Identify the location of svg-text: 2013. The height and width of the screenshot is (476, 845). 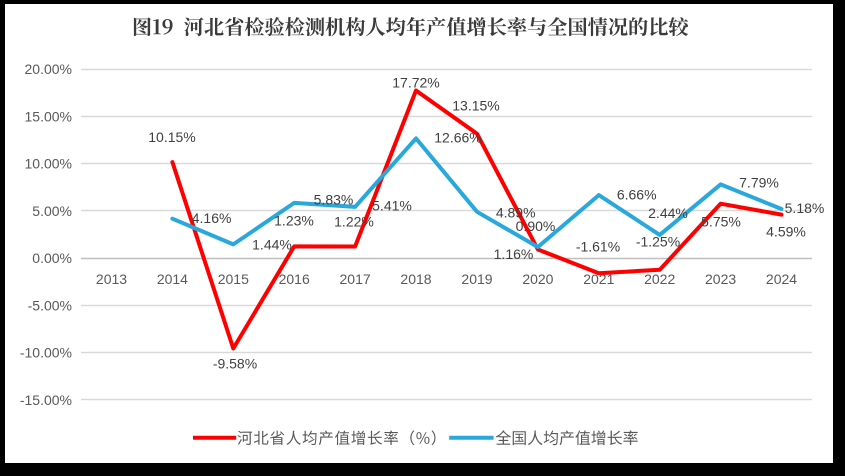
(111, 279).